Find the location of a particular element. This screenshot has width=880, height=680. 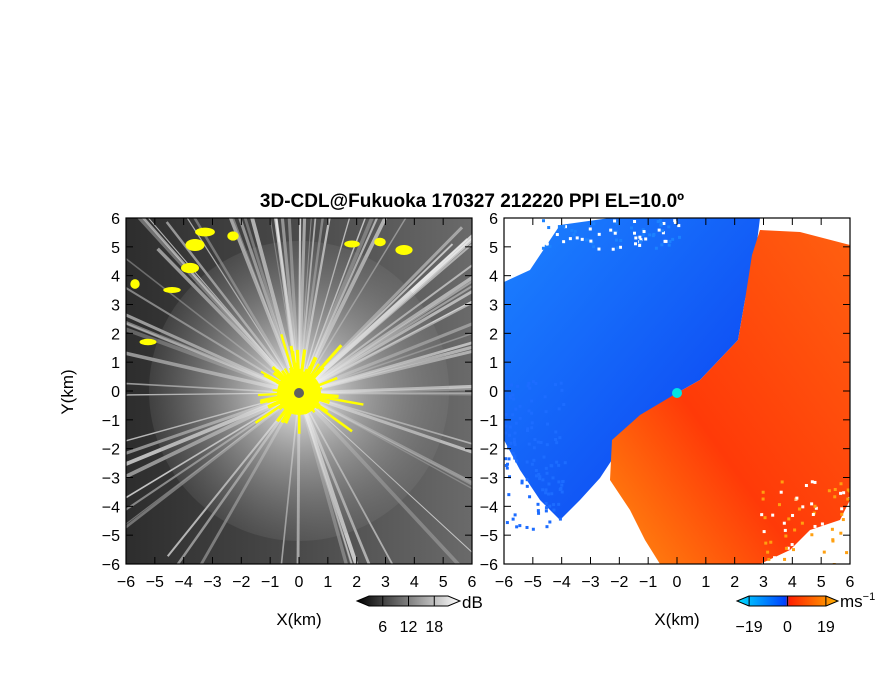

velocity-colorbar-ticks: −19 0 19 is located at coordinates (785, 616).